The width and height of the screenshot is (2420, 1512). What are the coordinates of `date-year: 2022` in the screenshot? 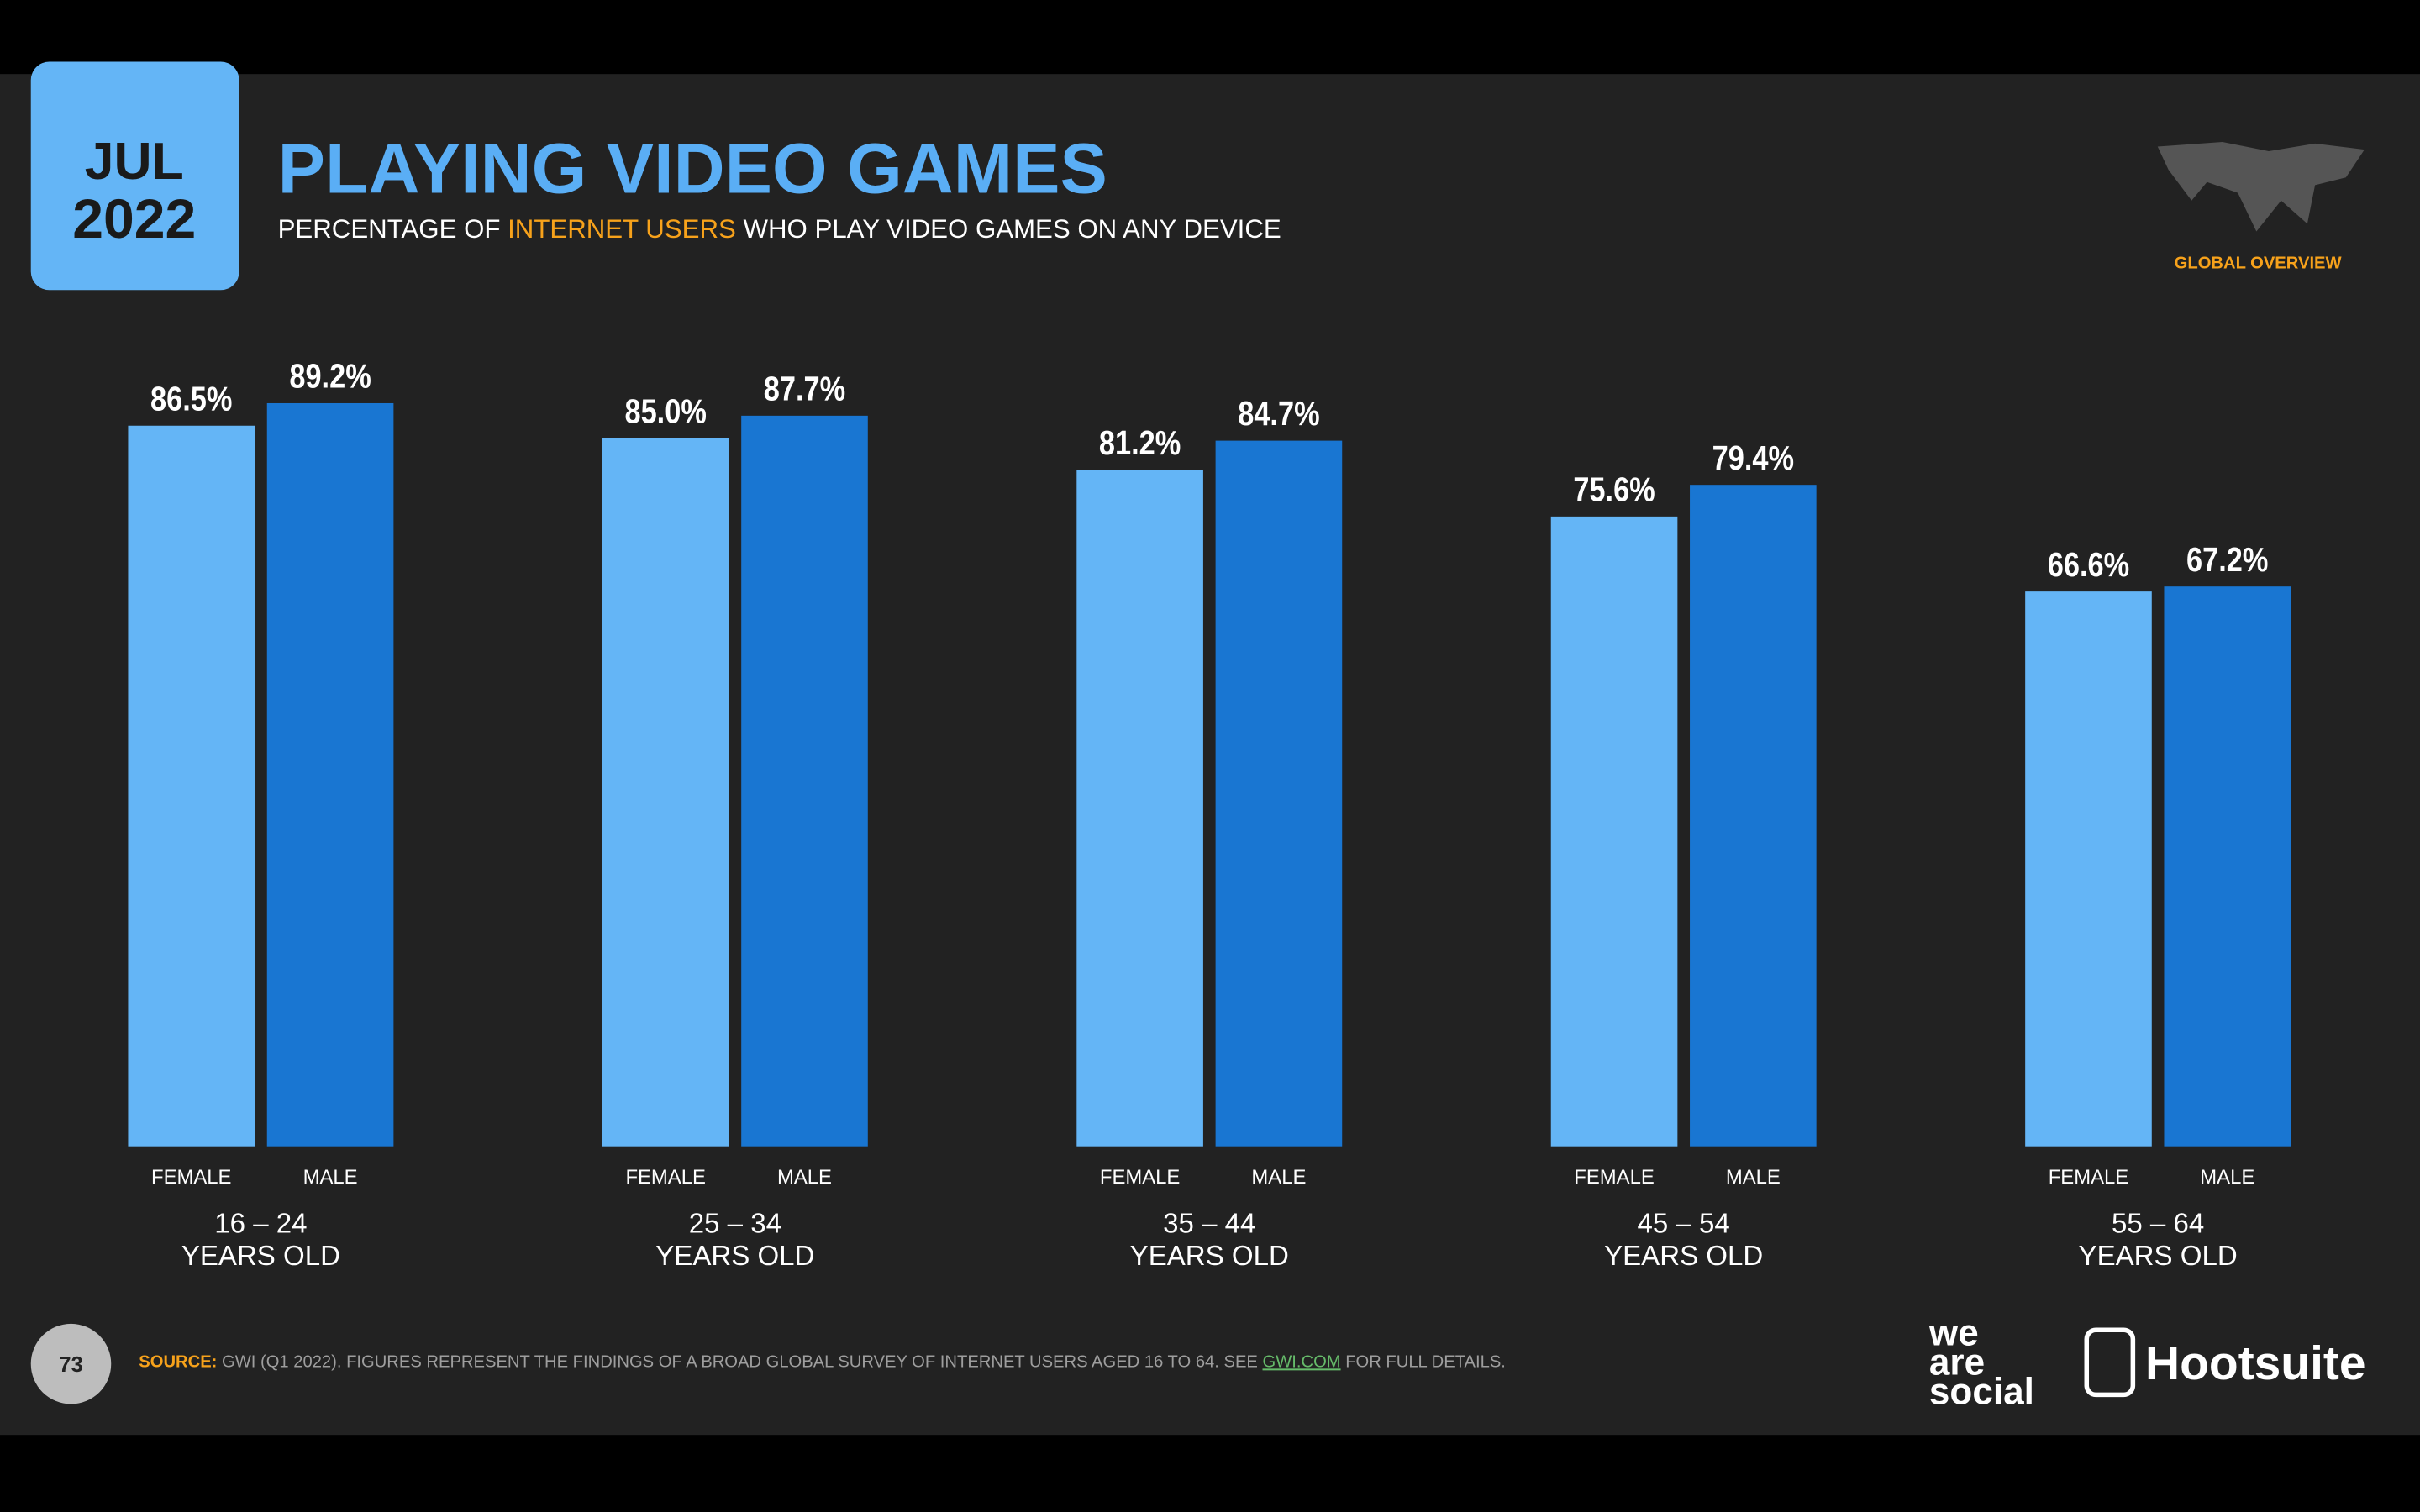 It's located at (134, 219).